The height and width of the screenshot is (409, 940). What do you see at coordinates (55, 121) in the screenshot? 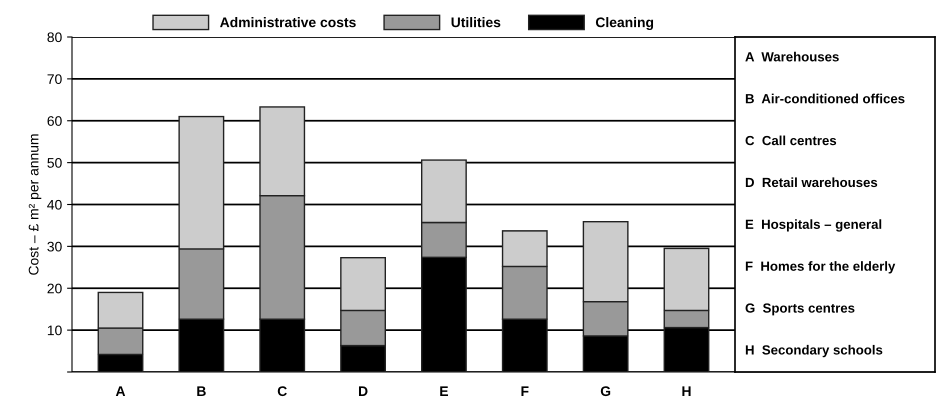
I see `y-tick-label: 60` at bounding box center [55, 121].